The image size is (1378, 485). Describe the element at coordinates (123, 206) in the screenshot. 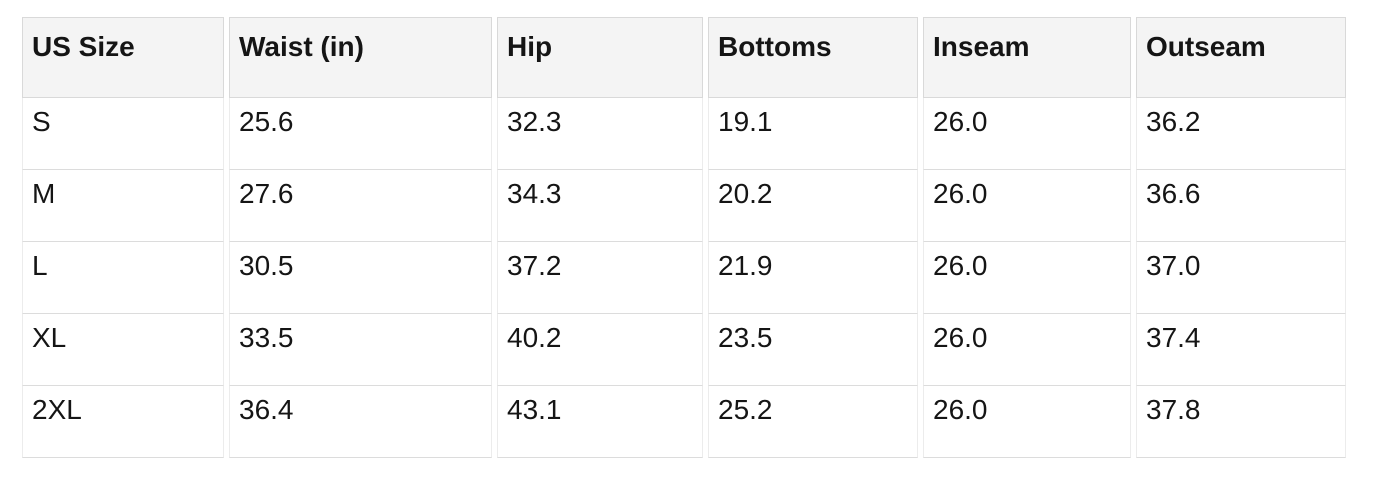

I see `cell-us-size: M` at that location.